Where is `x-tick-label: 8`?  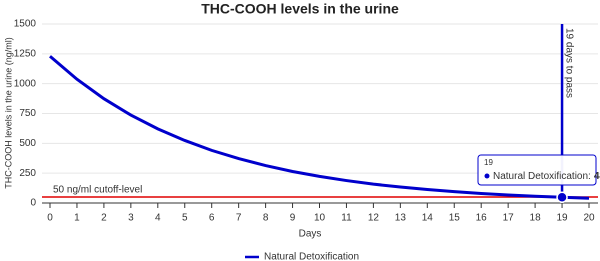
x-tick-label: 8 is located at coordinates (266, 218).